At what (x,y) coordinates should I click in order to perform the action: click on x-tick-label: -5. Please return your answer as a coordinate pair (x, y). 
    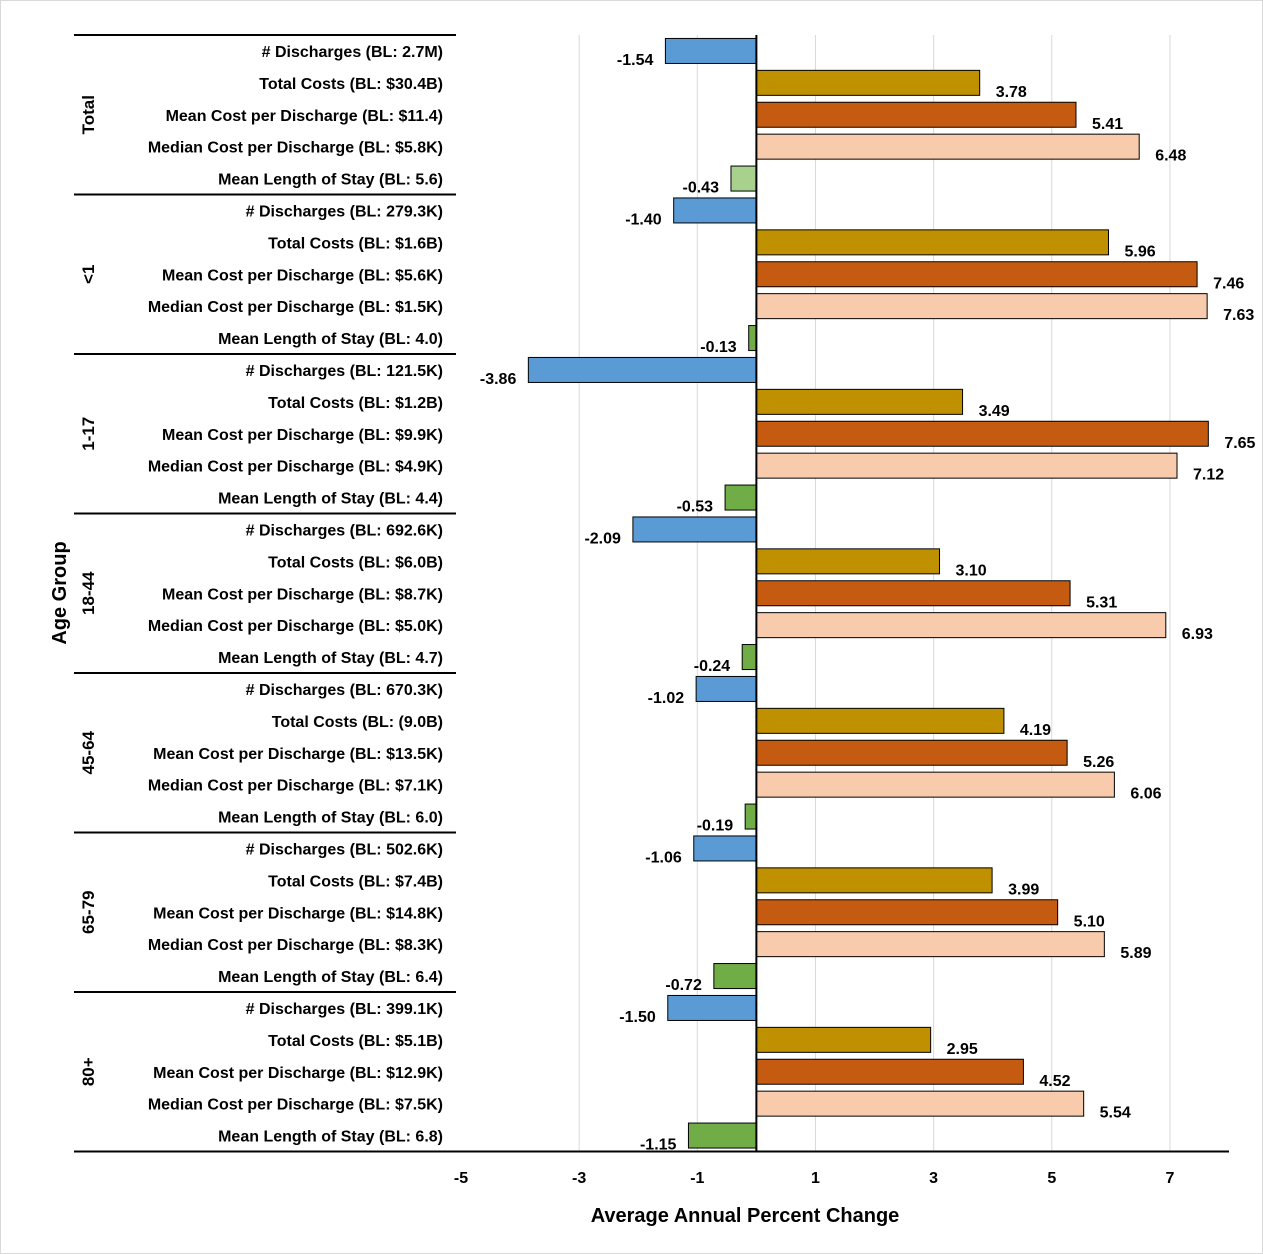
    Looking at the image, I should click on (461, 1178).